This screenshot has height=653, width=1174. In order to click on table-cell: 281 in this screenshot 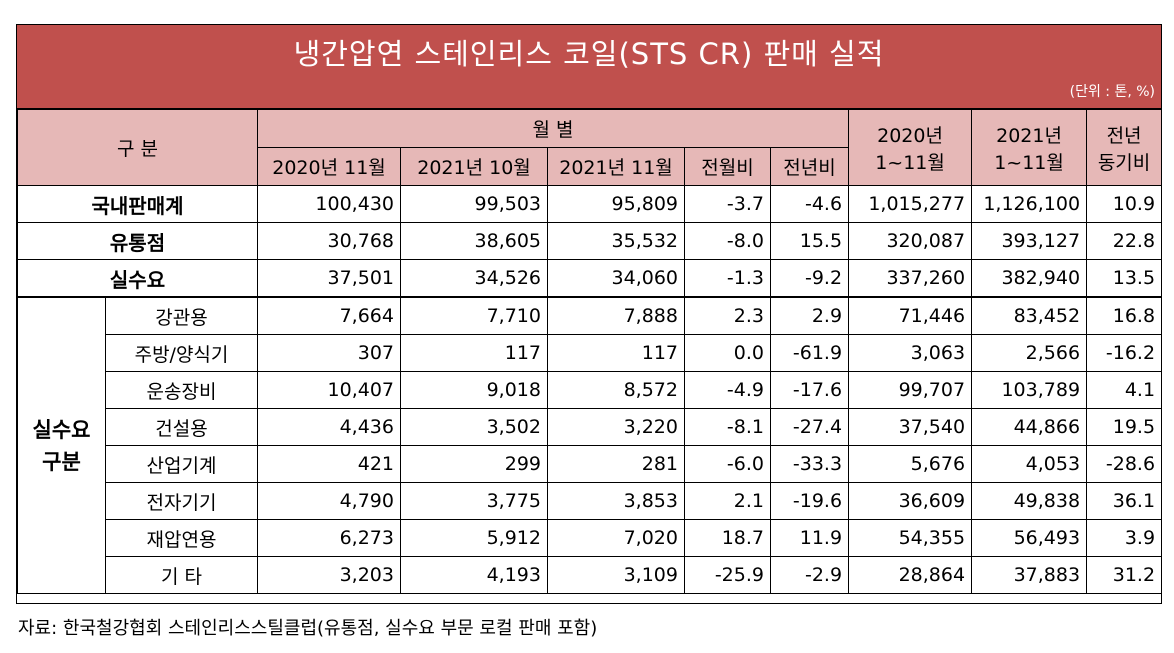, I will do `click(616, 464)`.